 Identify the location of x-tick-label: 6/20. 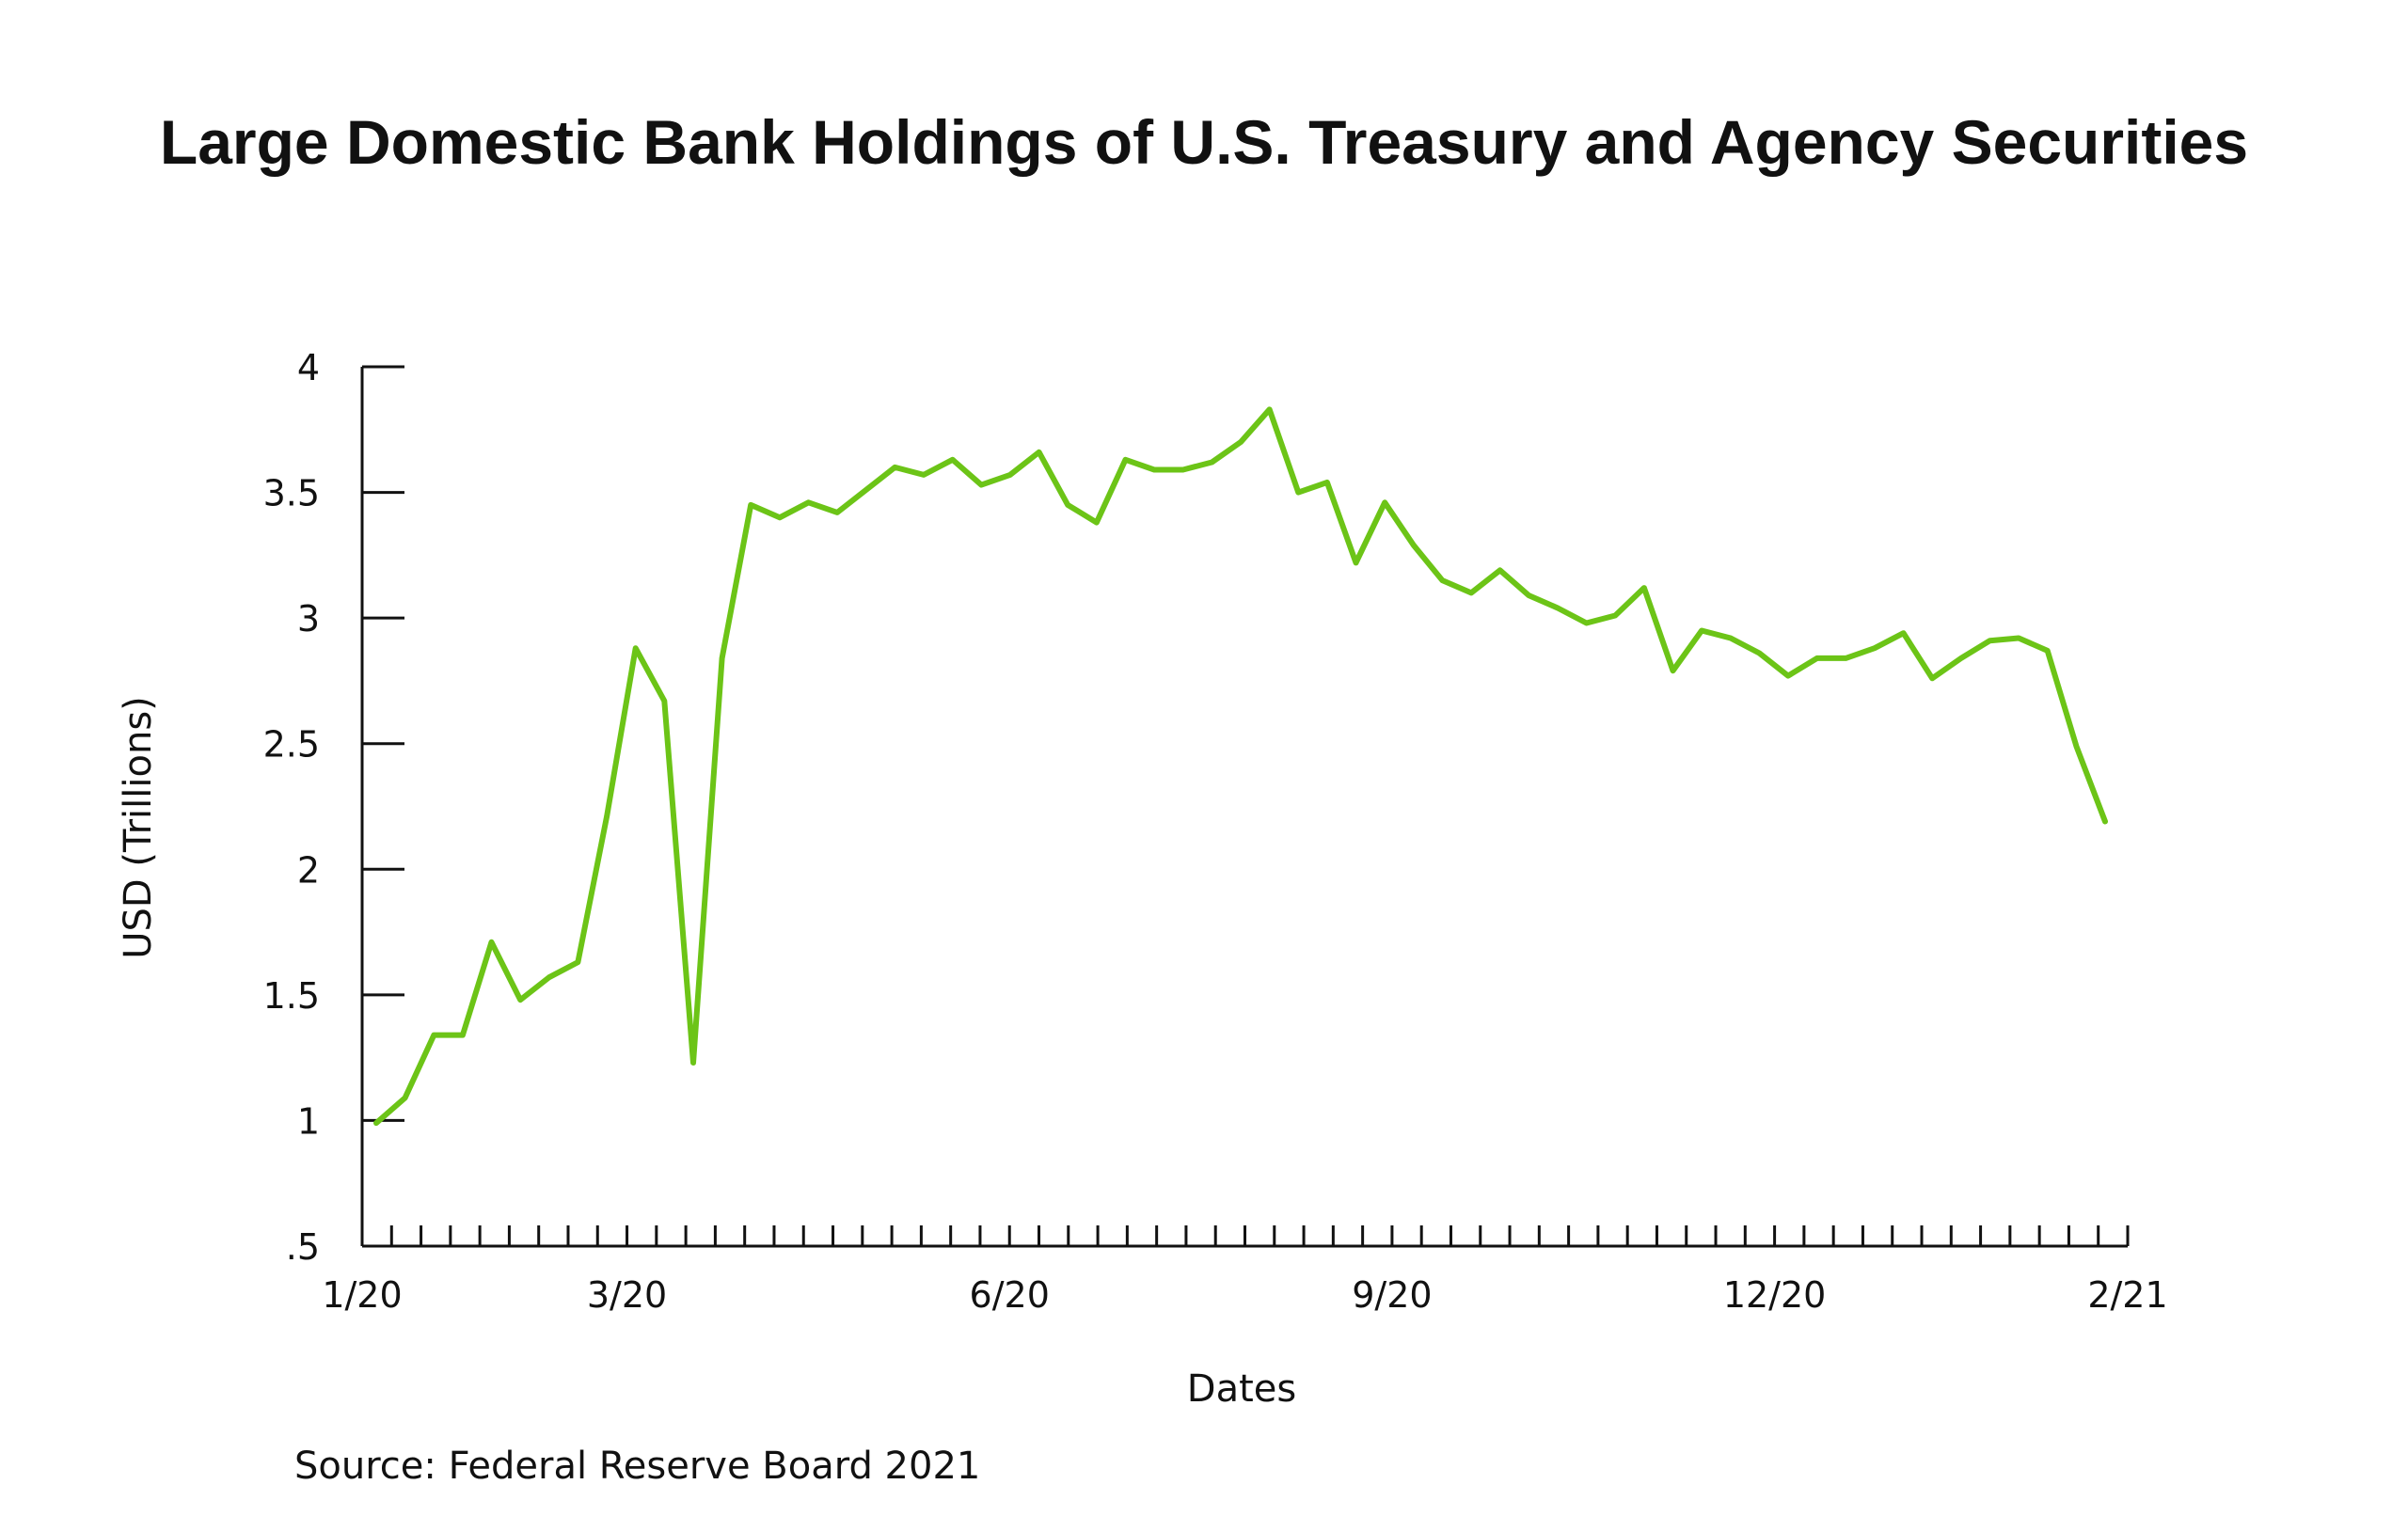
(1010, 1295).